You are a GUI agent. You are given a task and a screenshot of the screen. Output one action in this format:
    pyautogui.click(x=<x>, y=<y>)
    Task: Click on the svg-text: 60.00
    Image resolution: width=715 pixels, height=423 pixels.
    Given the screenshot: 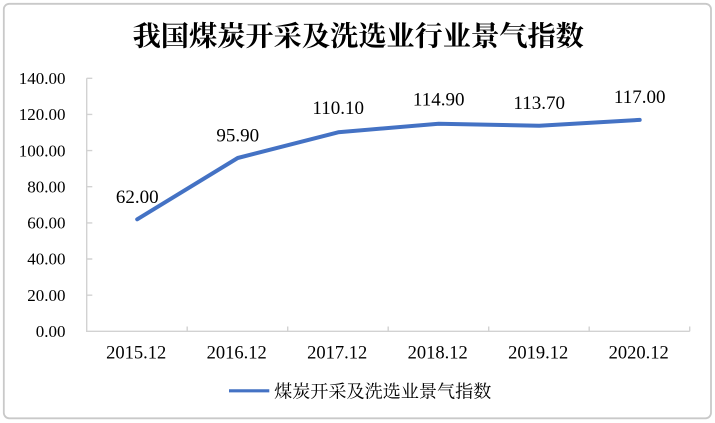 What is the action you would take?
    pyautogui.click(x=46, y=223)
    